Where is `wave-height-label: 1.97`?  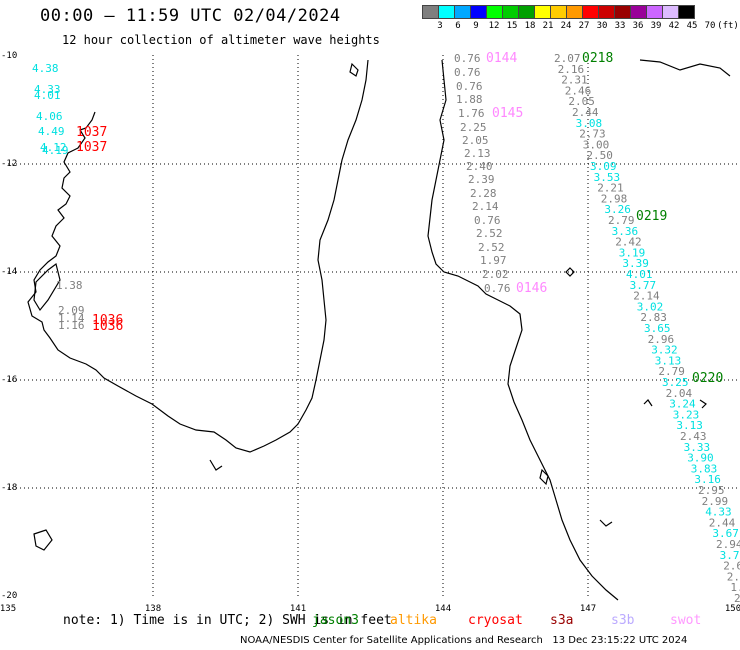
wave-height-label: 1.97 is located at coordinates (493, 260).